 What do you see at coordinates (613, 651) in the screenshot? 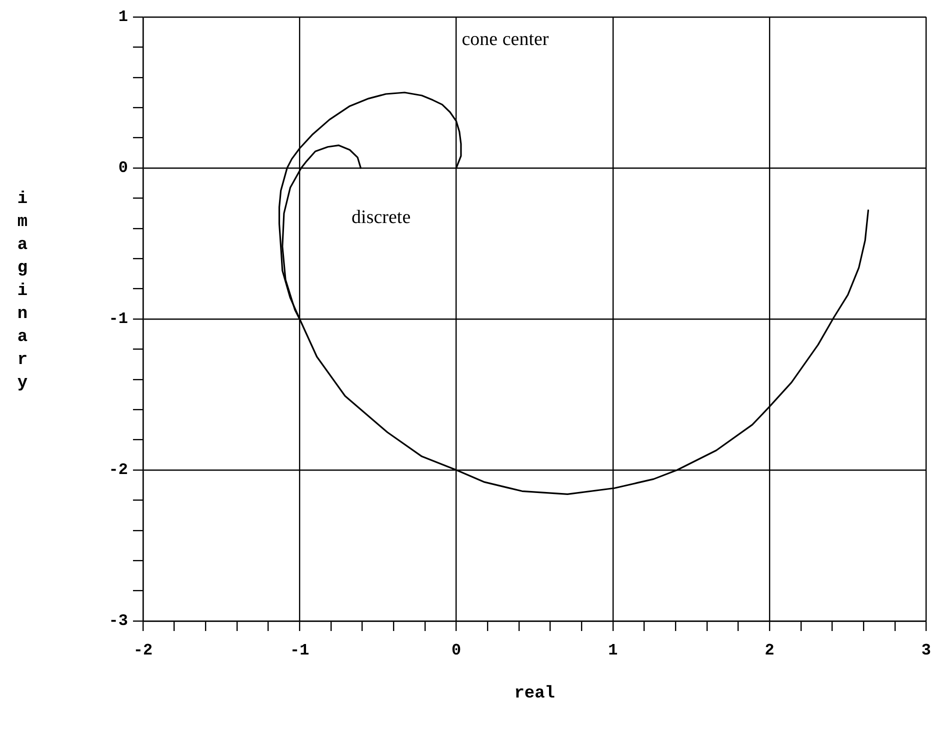
I see `x-tick-label: 1` at bounding box center [613, 651].